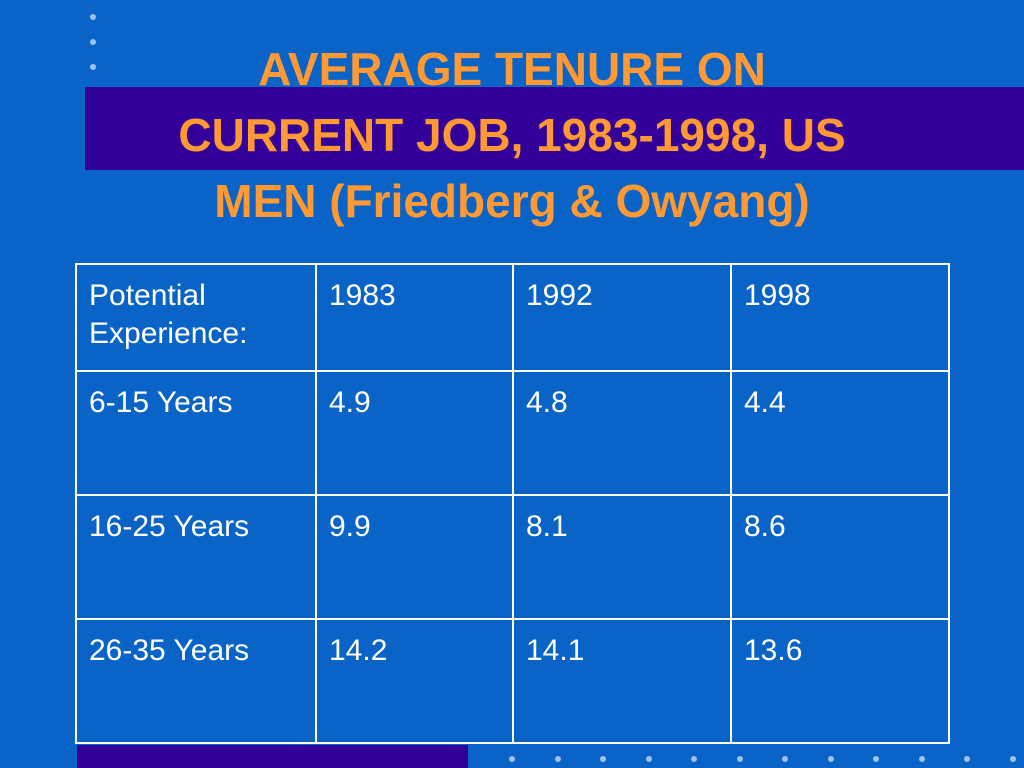  I want to click on table-cell: 14.1, so click(622, 681).